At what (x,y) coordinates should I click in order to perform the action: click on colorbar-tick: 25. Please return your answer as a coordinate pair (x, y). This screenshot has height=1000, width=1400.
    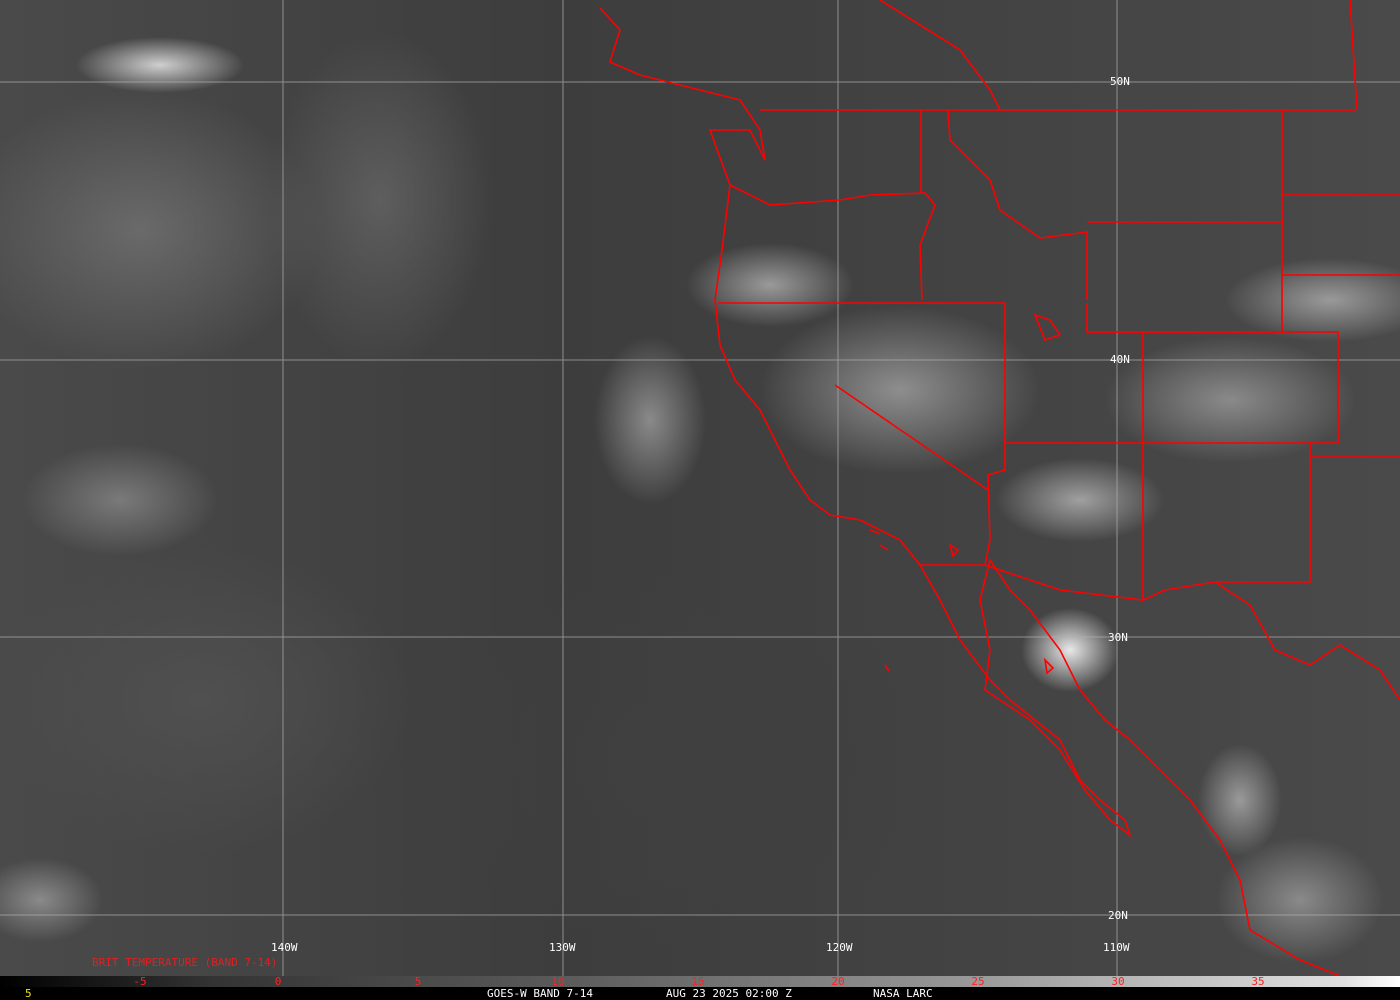
    Looking at the image, I should click on (978, 981).